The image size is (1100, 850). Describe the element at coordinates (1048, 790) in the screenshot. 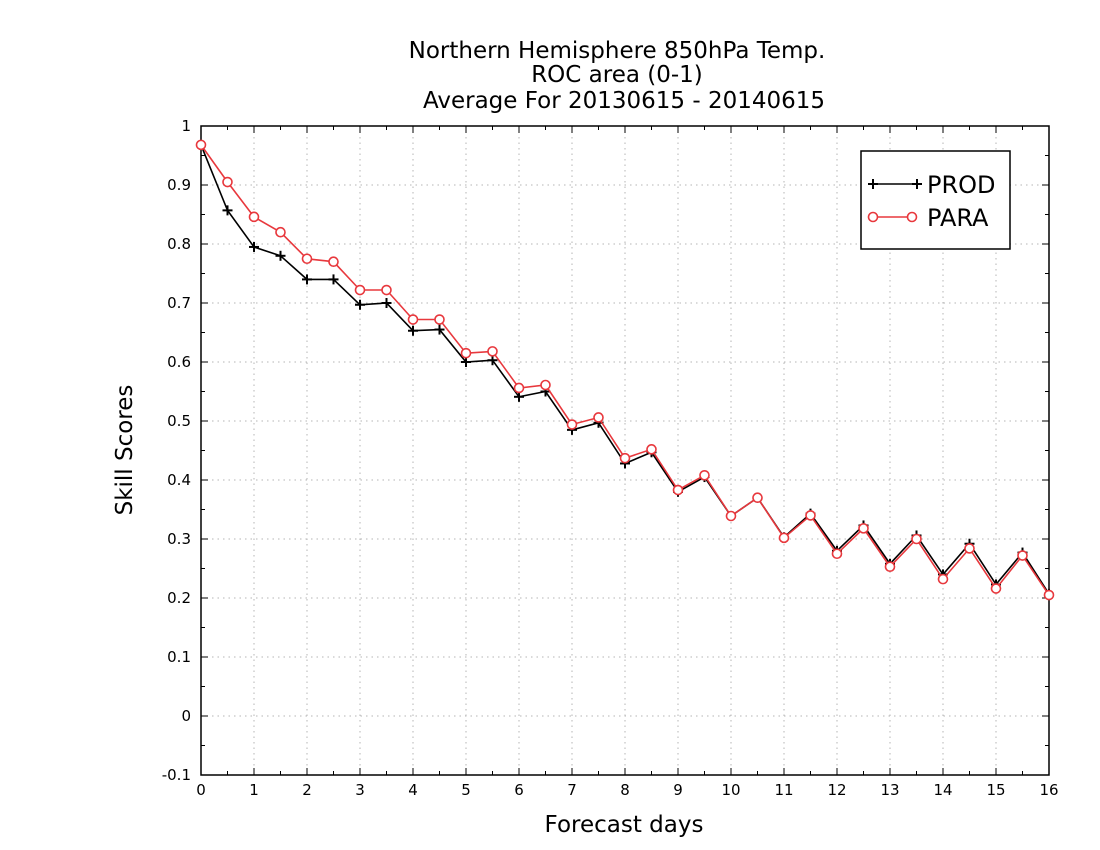

I see `x-tick-label: 16` at that location.